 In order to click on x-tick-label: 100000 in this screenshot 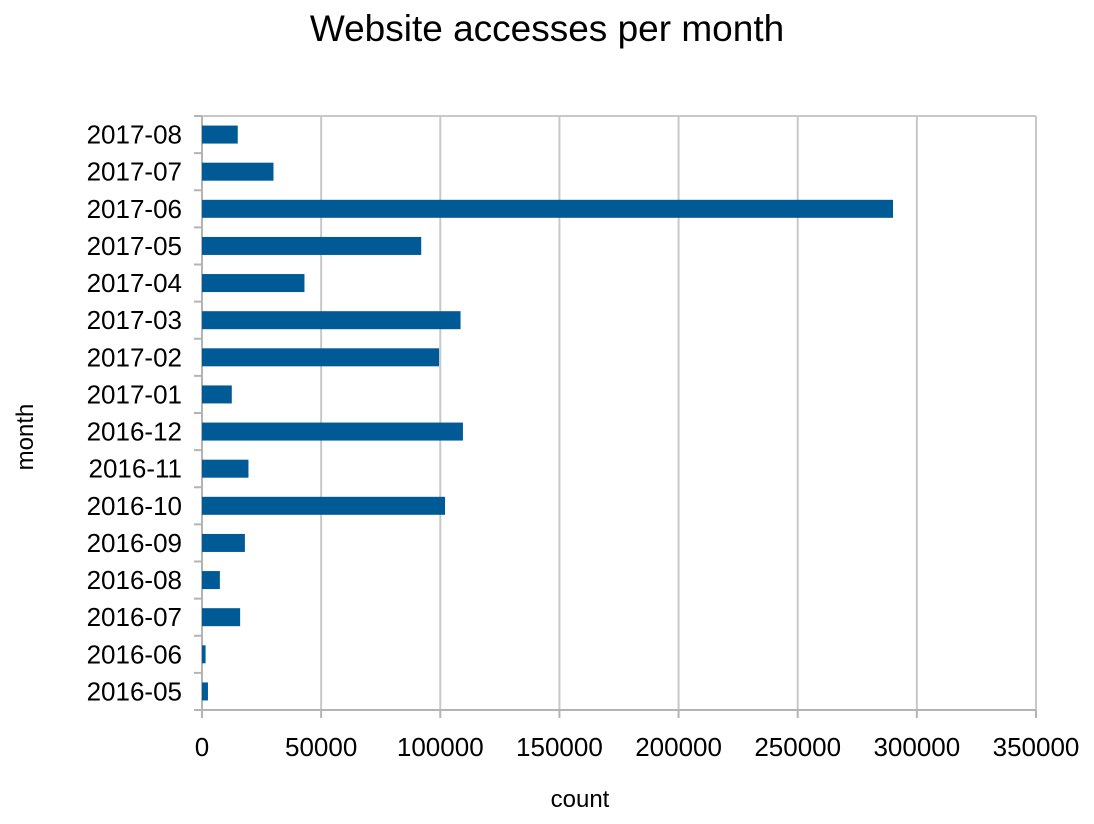, I will do `click(440, 747)`.